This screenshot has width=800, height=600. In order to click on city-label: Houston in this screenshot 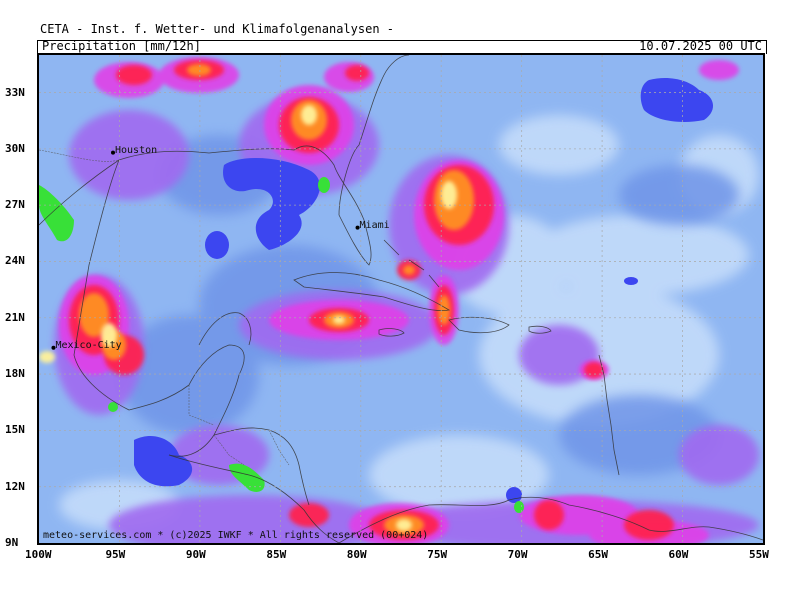, I will do `click(136, 150)`.